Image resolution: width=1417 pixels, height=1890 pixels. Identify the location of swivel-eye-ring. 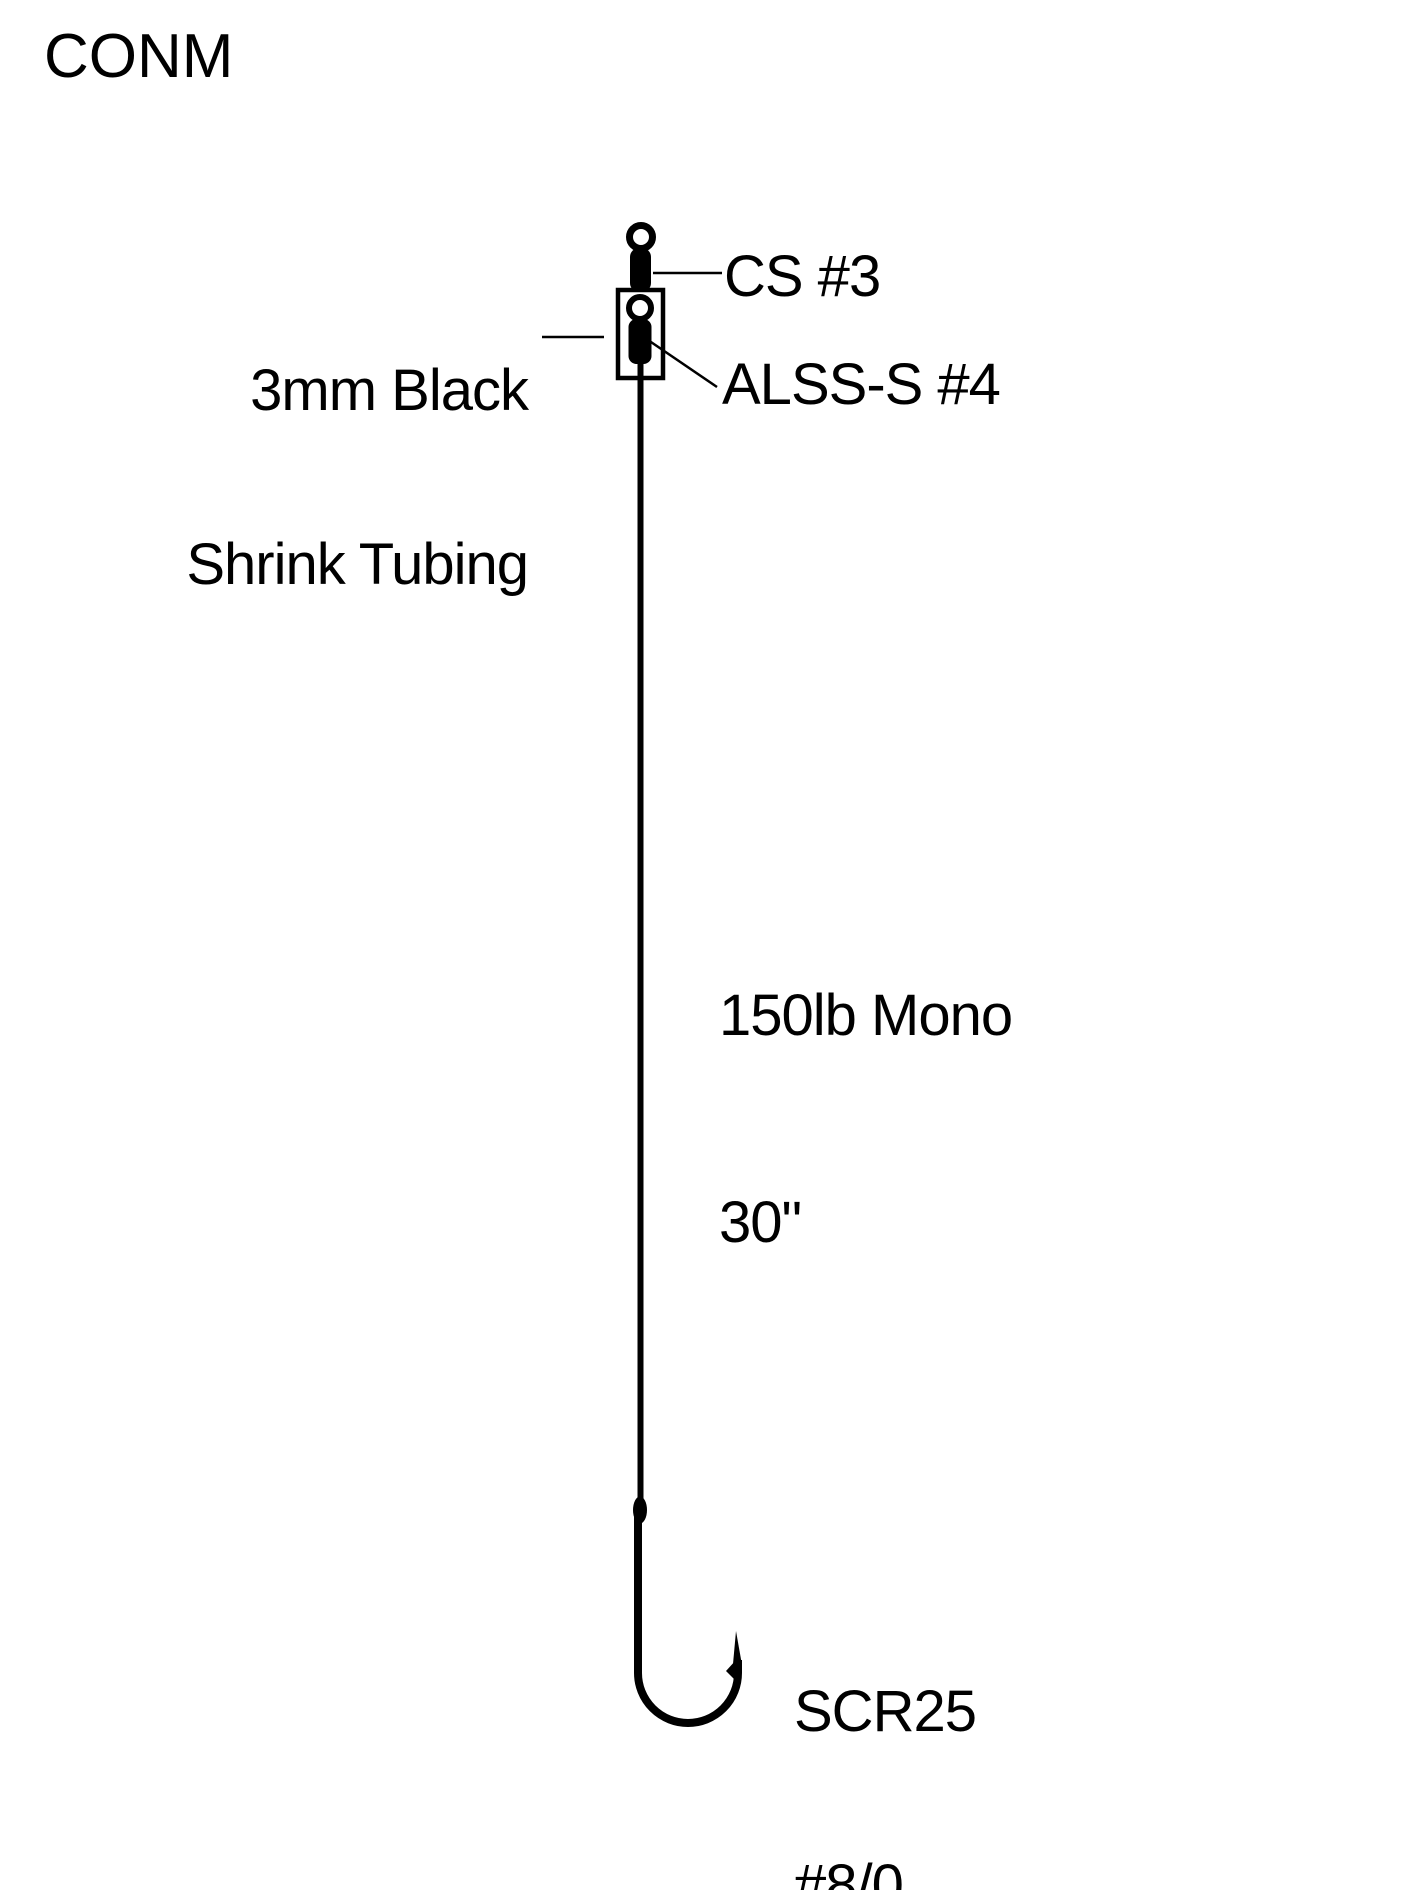
(640, 308).